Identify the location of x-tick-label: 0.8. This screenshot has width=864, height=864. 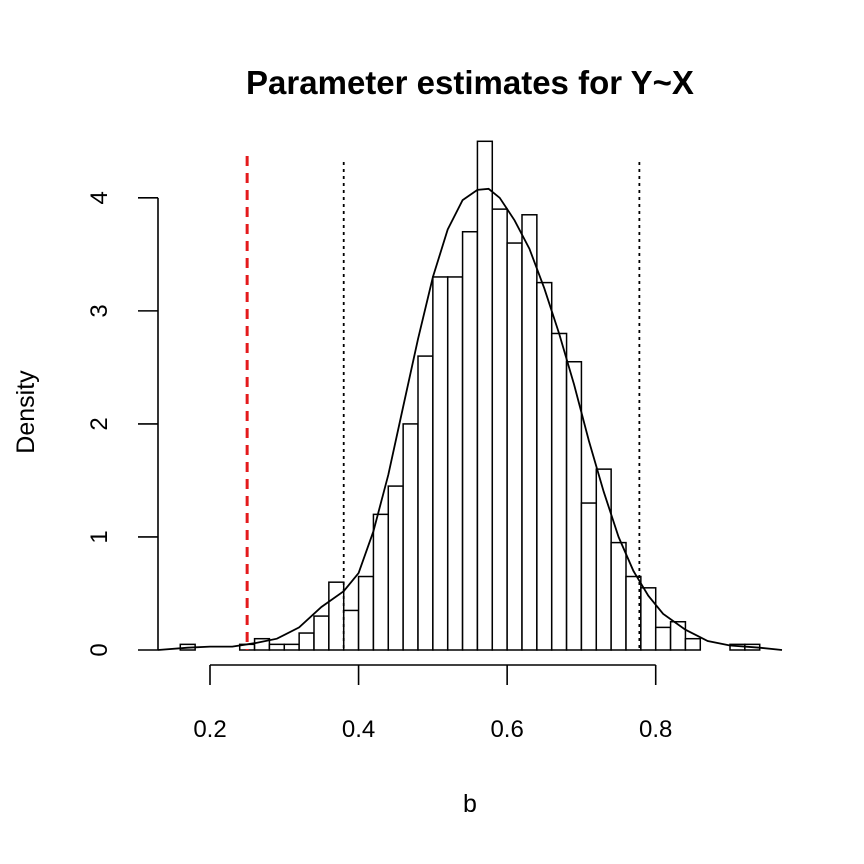
(655, 729).